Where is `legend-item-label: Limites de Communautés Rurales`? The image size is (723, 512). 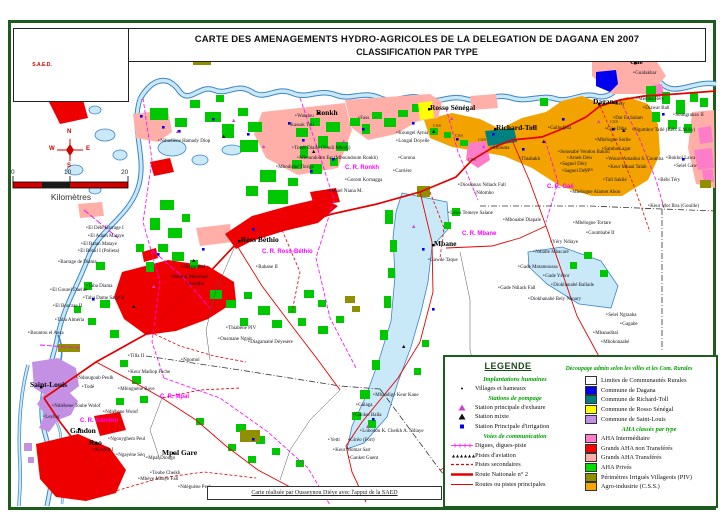
legend-item-label: Limites de Communautés Rurales is located at coordinates (644, 381).